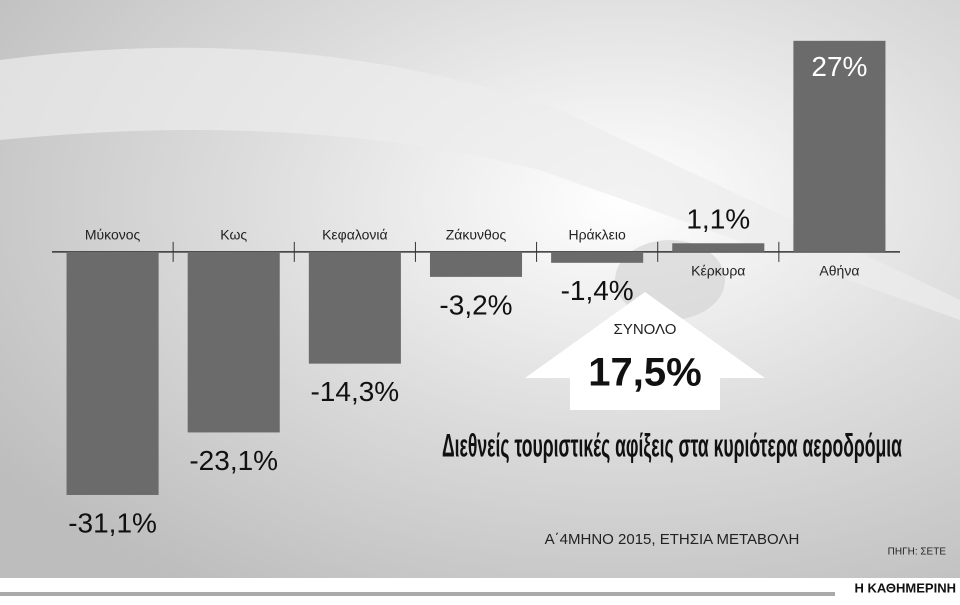  I want to click on value-label: 1,1%, so click(718, 219).